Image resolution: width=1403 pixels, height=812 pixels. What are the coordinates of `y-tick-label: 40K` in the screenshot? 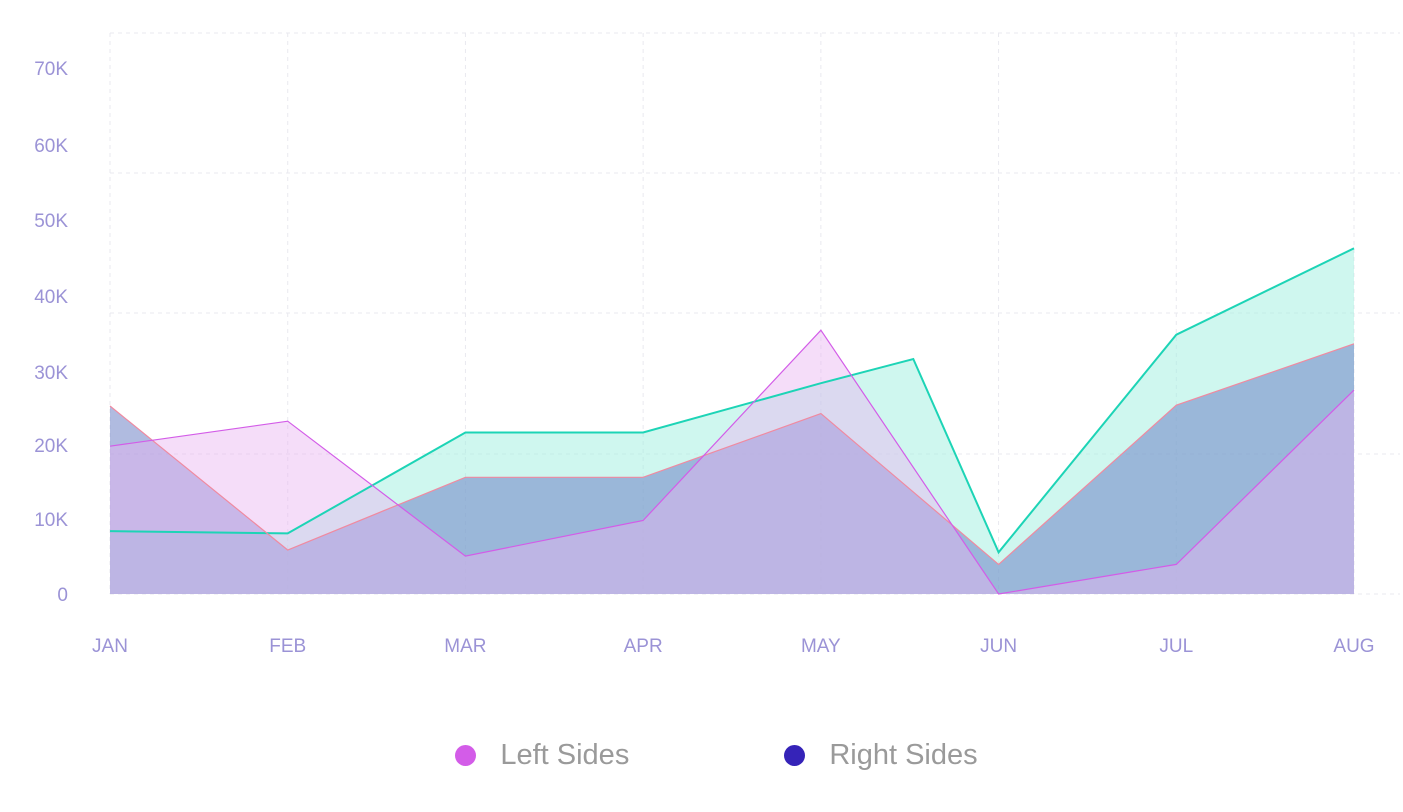 It's located at (51, 297).